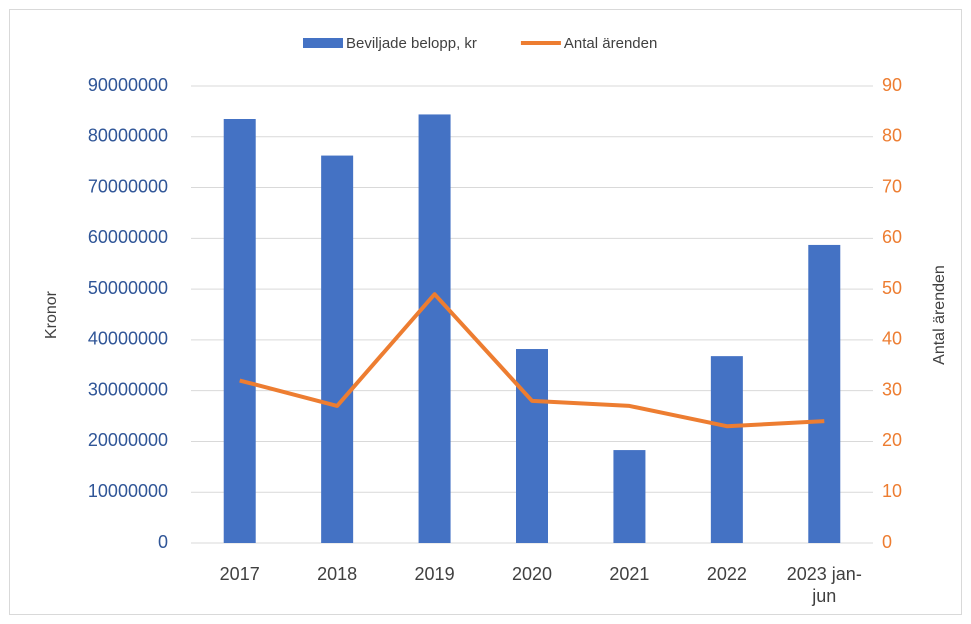  What do you see at coordinates (892, 237) in the screenshot?
I see `y2-tick-label: 60` at bounding box center [892, 237].